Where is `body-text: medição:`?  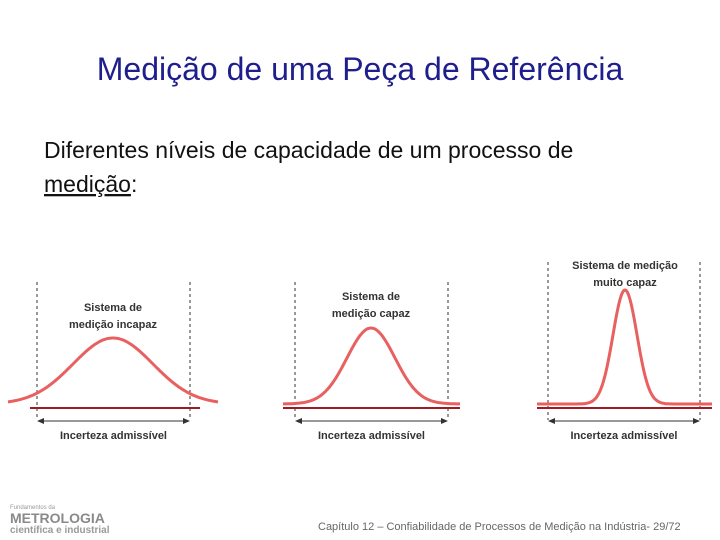
body-text: medição: is located at coordinates (90, 184).